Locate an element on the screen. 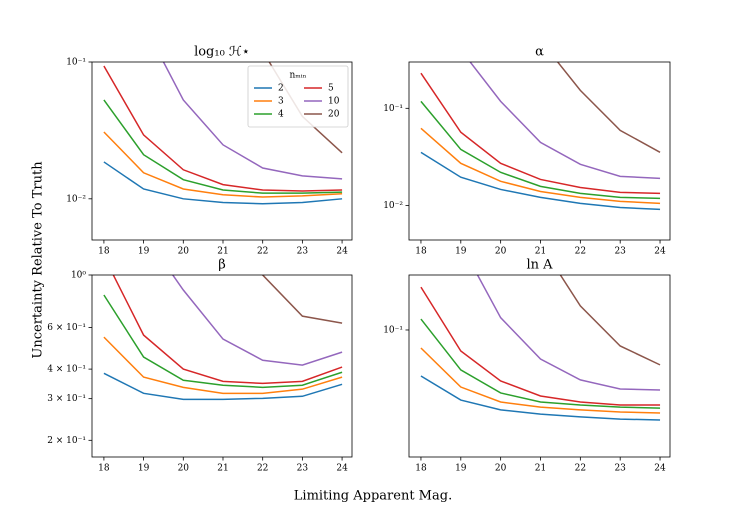  x-axis-label: Limiting Apparent Mag. is located at coordinates (373, 496).